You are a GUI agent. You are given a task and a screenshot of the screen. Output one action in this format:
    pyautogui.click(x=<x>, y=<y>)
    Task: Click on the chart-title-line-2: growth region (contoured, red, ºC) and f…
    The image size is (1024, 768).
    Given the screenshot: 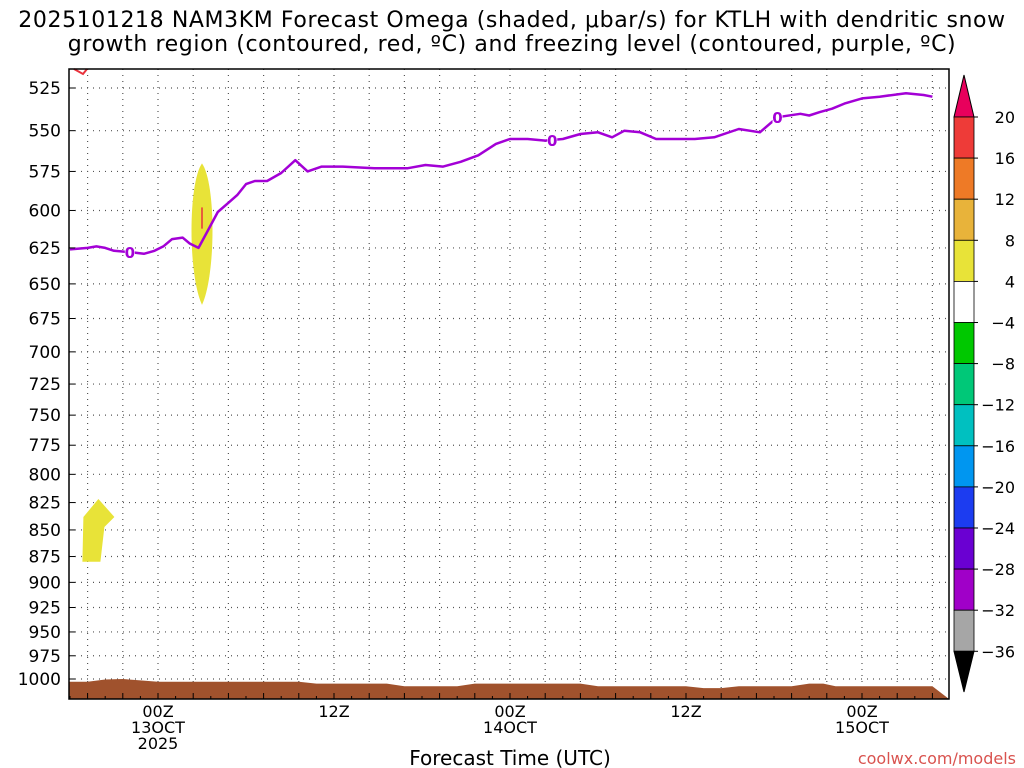 What is the action you would take?
    pyautogui.click(x=512, y=44)
    